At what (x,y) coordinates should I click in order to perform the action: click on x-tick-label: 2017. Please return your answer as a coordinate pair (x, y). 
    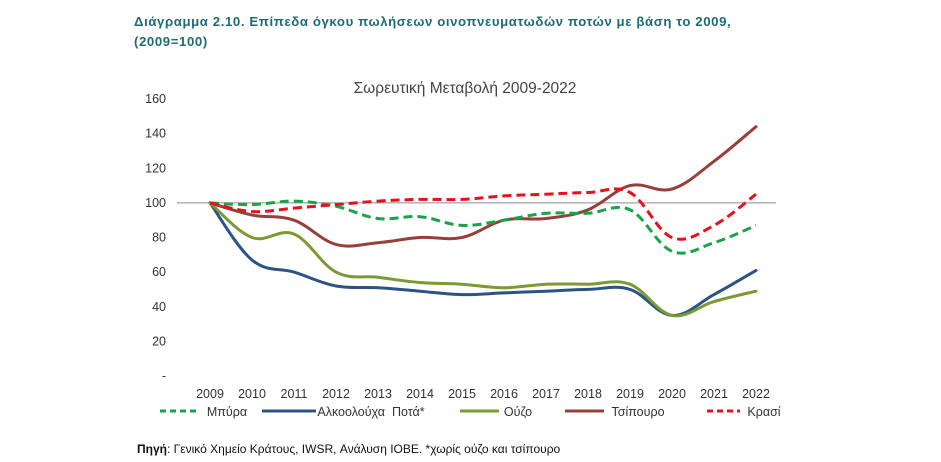
    Looking at the image, I should click on (546, 394).